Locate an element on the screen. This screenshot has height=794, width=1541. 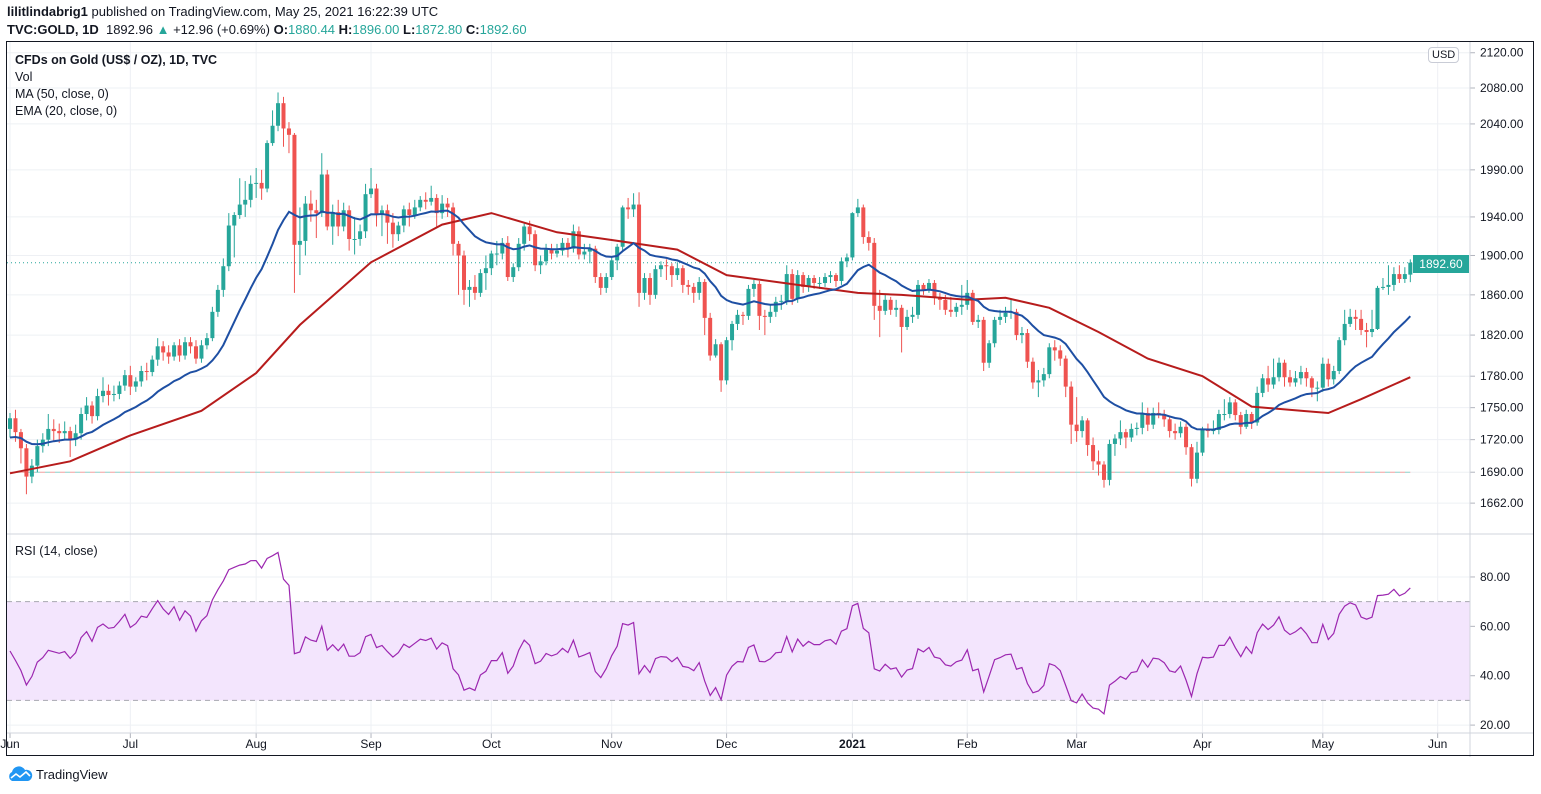
author-name: lilitlindabrig1 is located at coordinates (47, 11).